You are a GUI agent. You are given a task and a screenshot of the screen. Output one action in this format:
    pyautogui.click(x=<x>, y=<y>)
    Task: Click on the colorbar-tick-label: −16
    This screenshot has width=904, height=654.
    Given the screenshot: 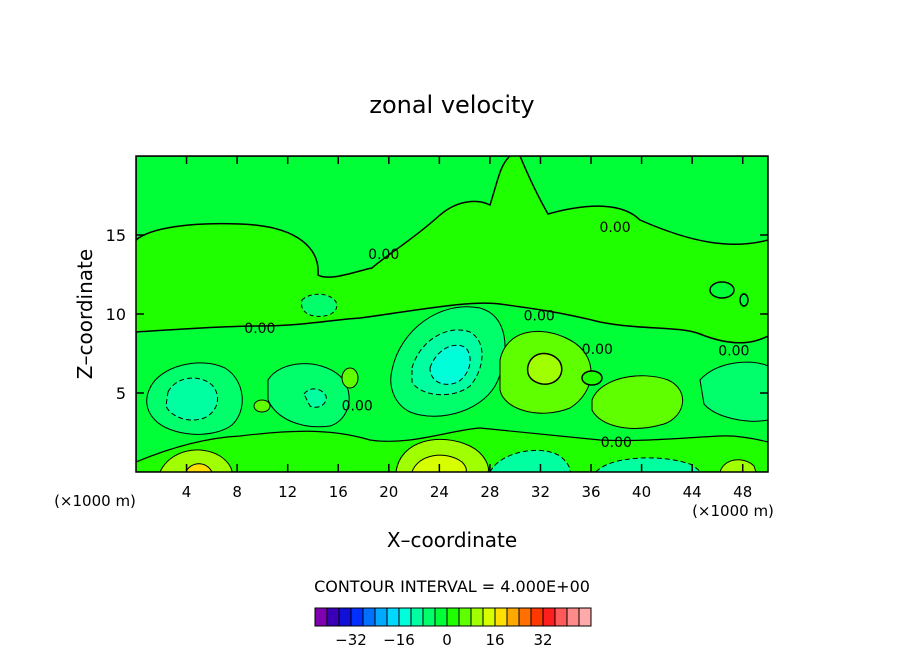 What is the action you would take?
    pyautogui.click(x=399, y=640)
    